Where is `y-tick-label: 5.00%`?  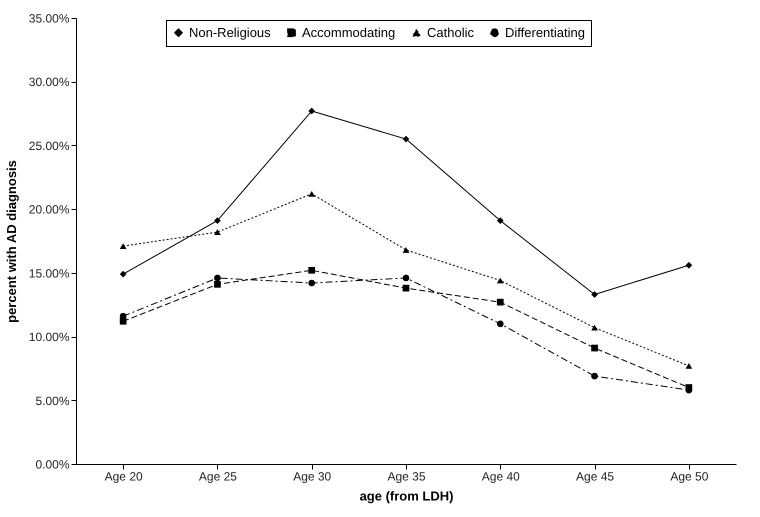
y-tick-label: 5.00% is located at coordinates (52, 401).